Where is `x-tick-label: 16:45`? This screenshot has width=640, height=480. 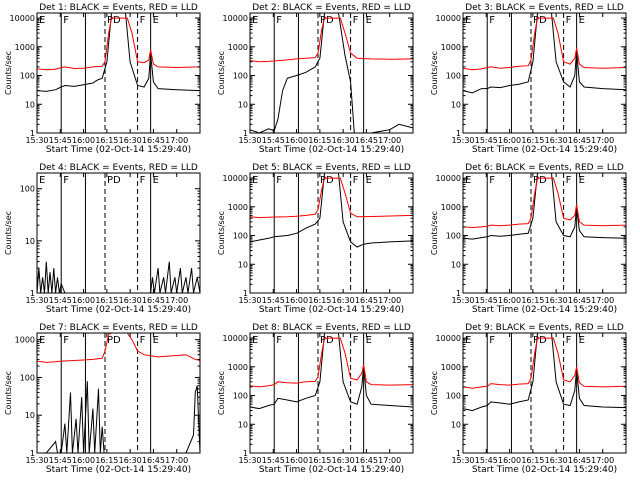
x-tick-label: 16:45 is located at coordinates (366, 460).